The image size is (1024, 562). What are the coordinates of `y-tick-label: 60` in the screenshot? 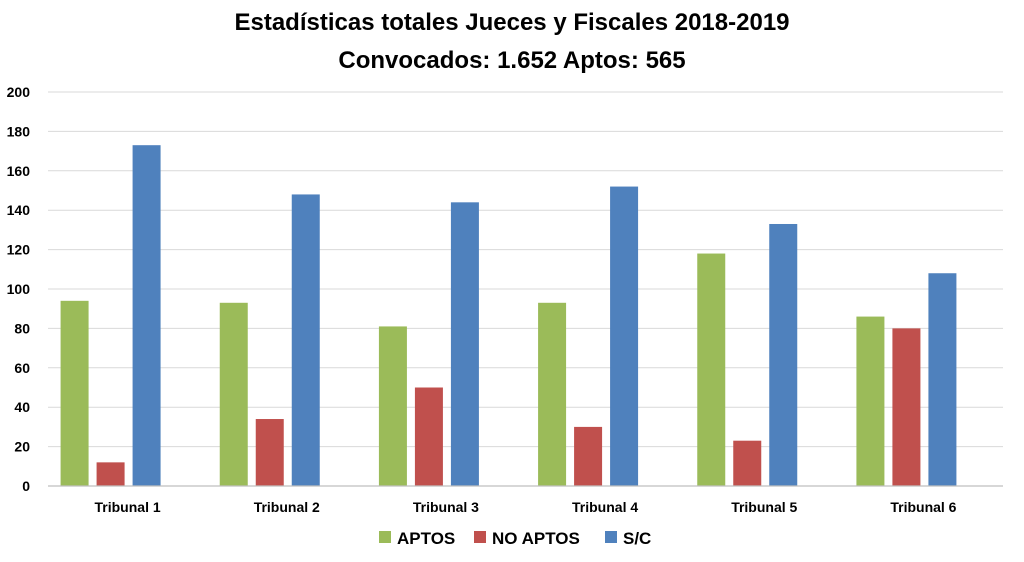 It's located at (22, 368).